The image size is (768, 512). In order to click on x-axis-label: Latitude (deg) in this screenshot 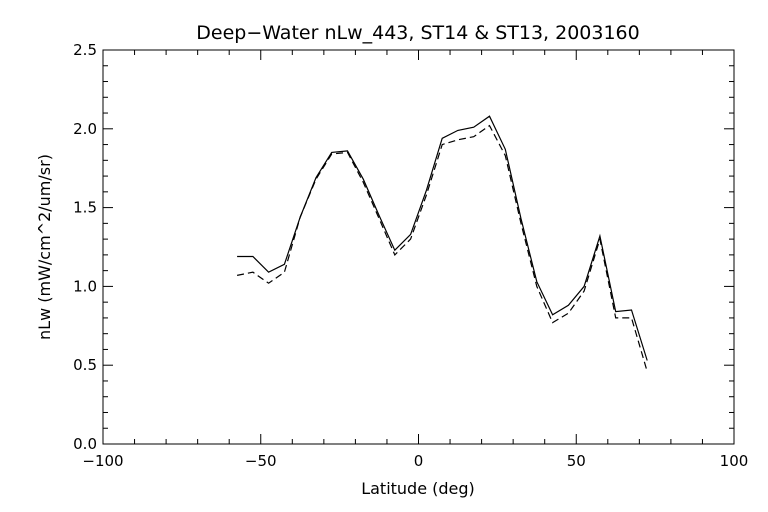, I will do `click(418, 488)`.